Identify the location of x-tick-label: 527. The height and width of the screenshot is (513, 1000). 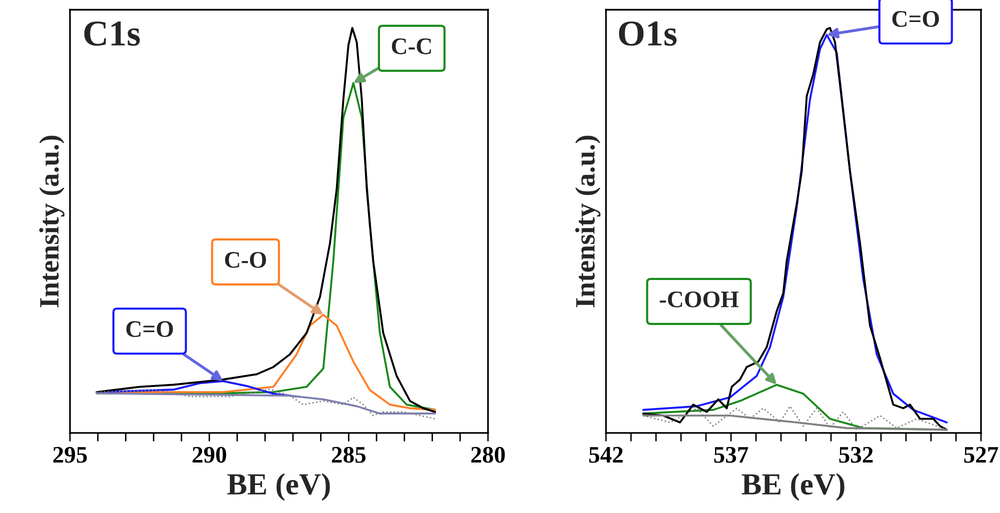
(981, 454).